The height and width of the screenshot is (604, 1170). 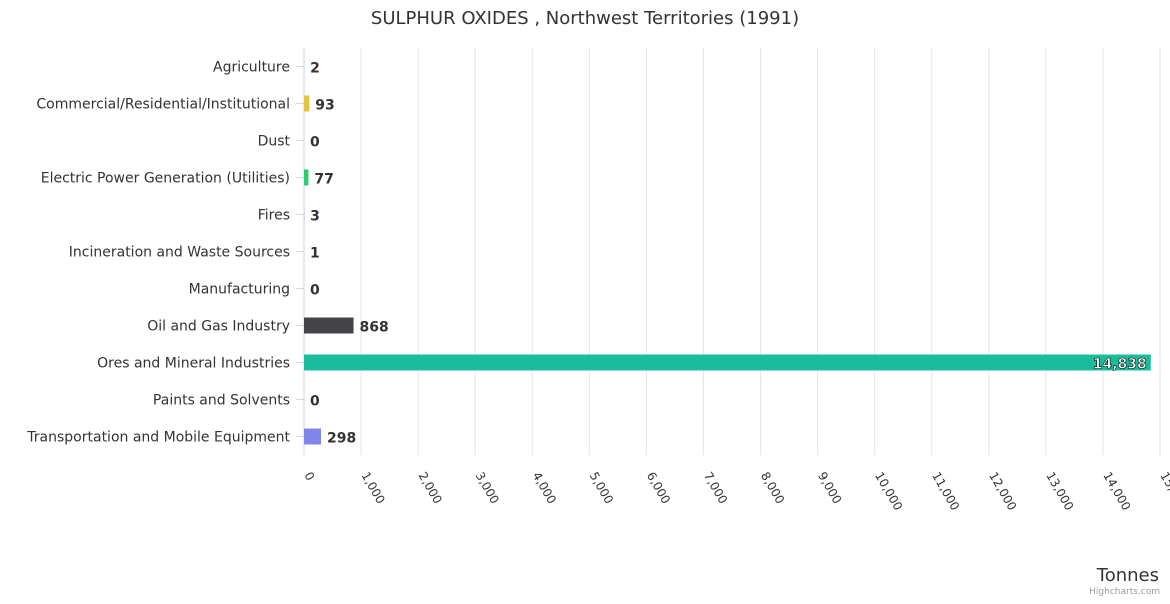 I want to click on x-tick-label: 10,000, so click(x=888, y=491).